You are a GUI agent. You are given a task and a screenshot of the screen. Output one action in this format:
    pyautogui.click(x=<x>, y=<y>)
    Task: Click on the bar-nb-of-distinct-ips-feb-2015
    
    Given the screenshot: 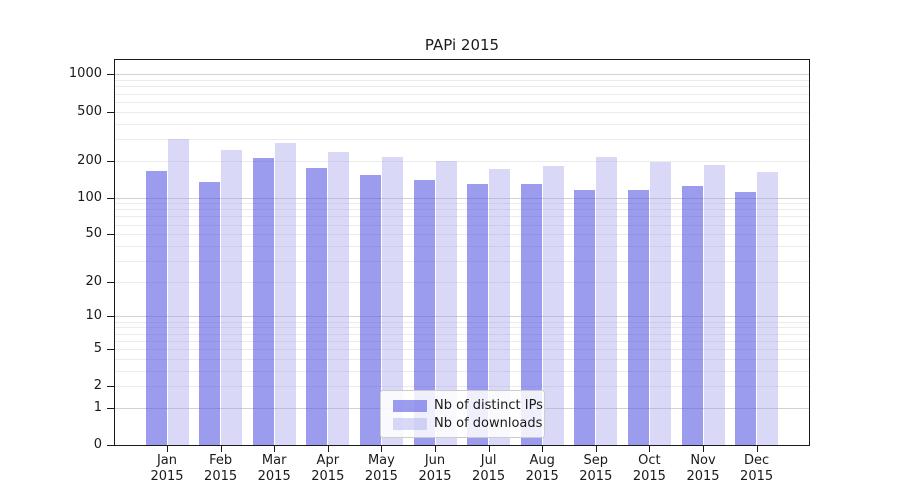 What is the action you would take?
    pyautogui.click(x=210, y=313)
    